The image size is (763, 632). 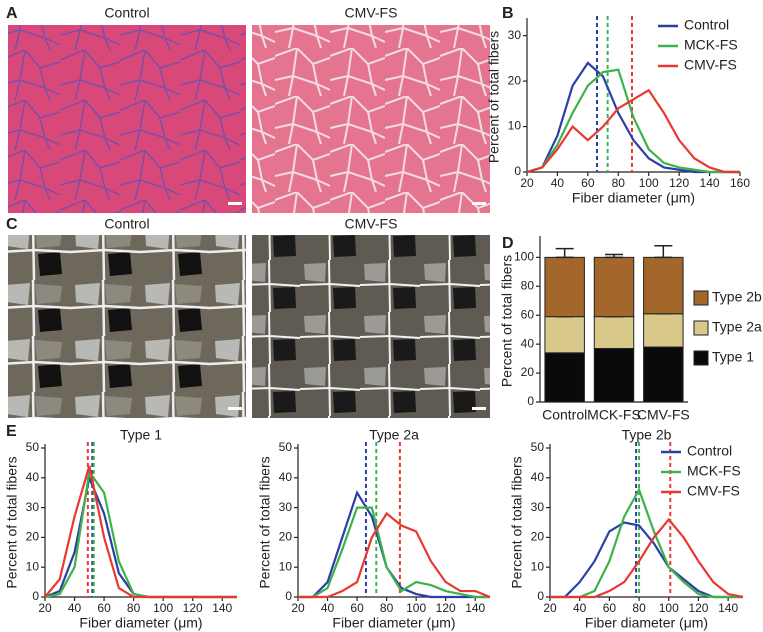 What do you see at coordinates (710, 65) in the screenshot?
I see `legend-label: CMV-FS` at bounding box center [710, 65].